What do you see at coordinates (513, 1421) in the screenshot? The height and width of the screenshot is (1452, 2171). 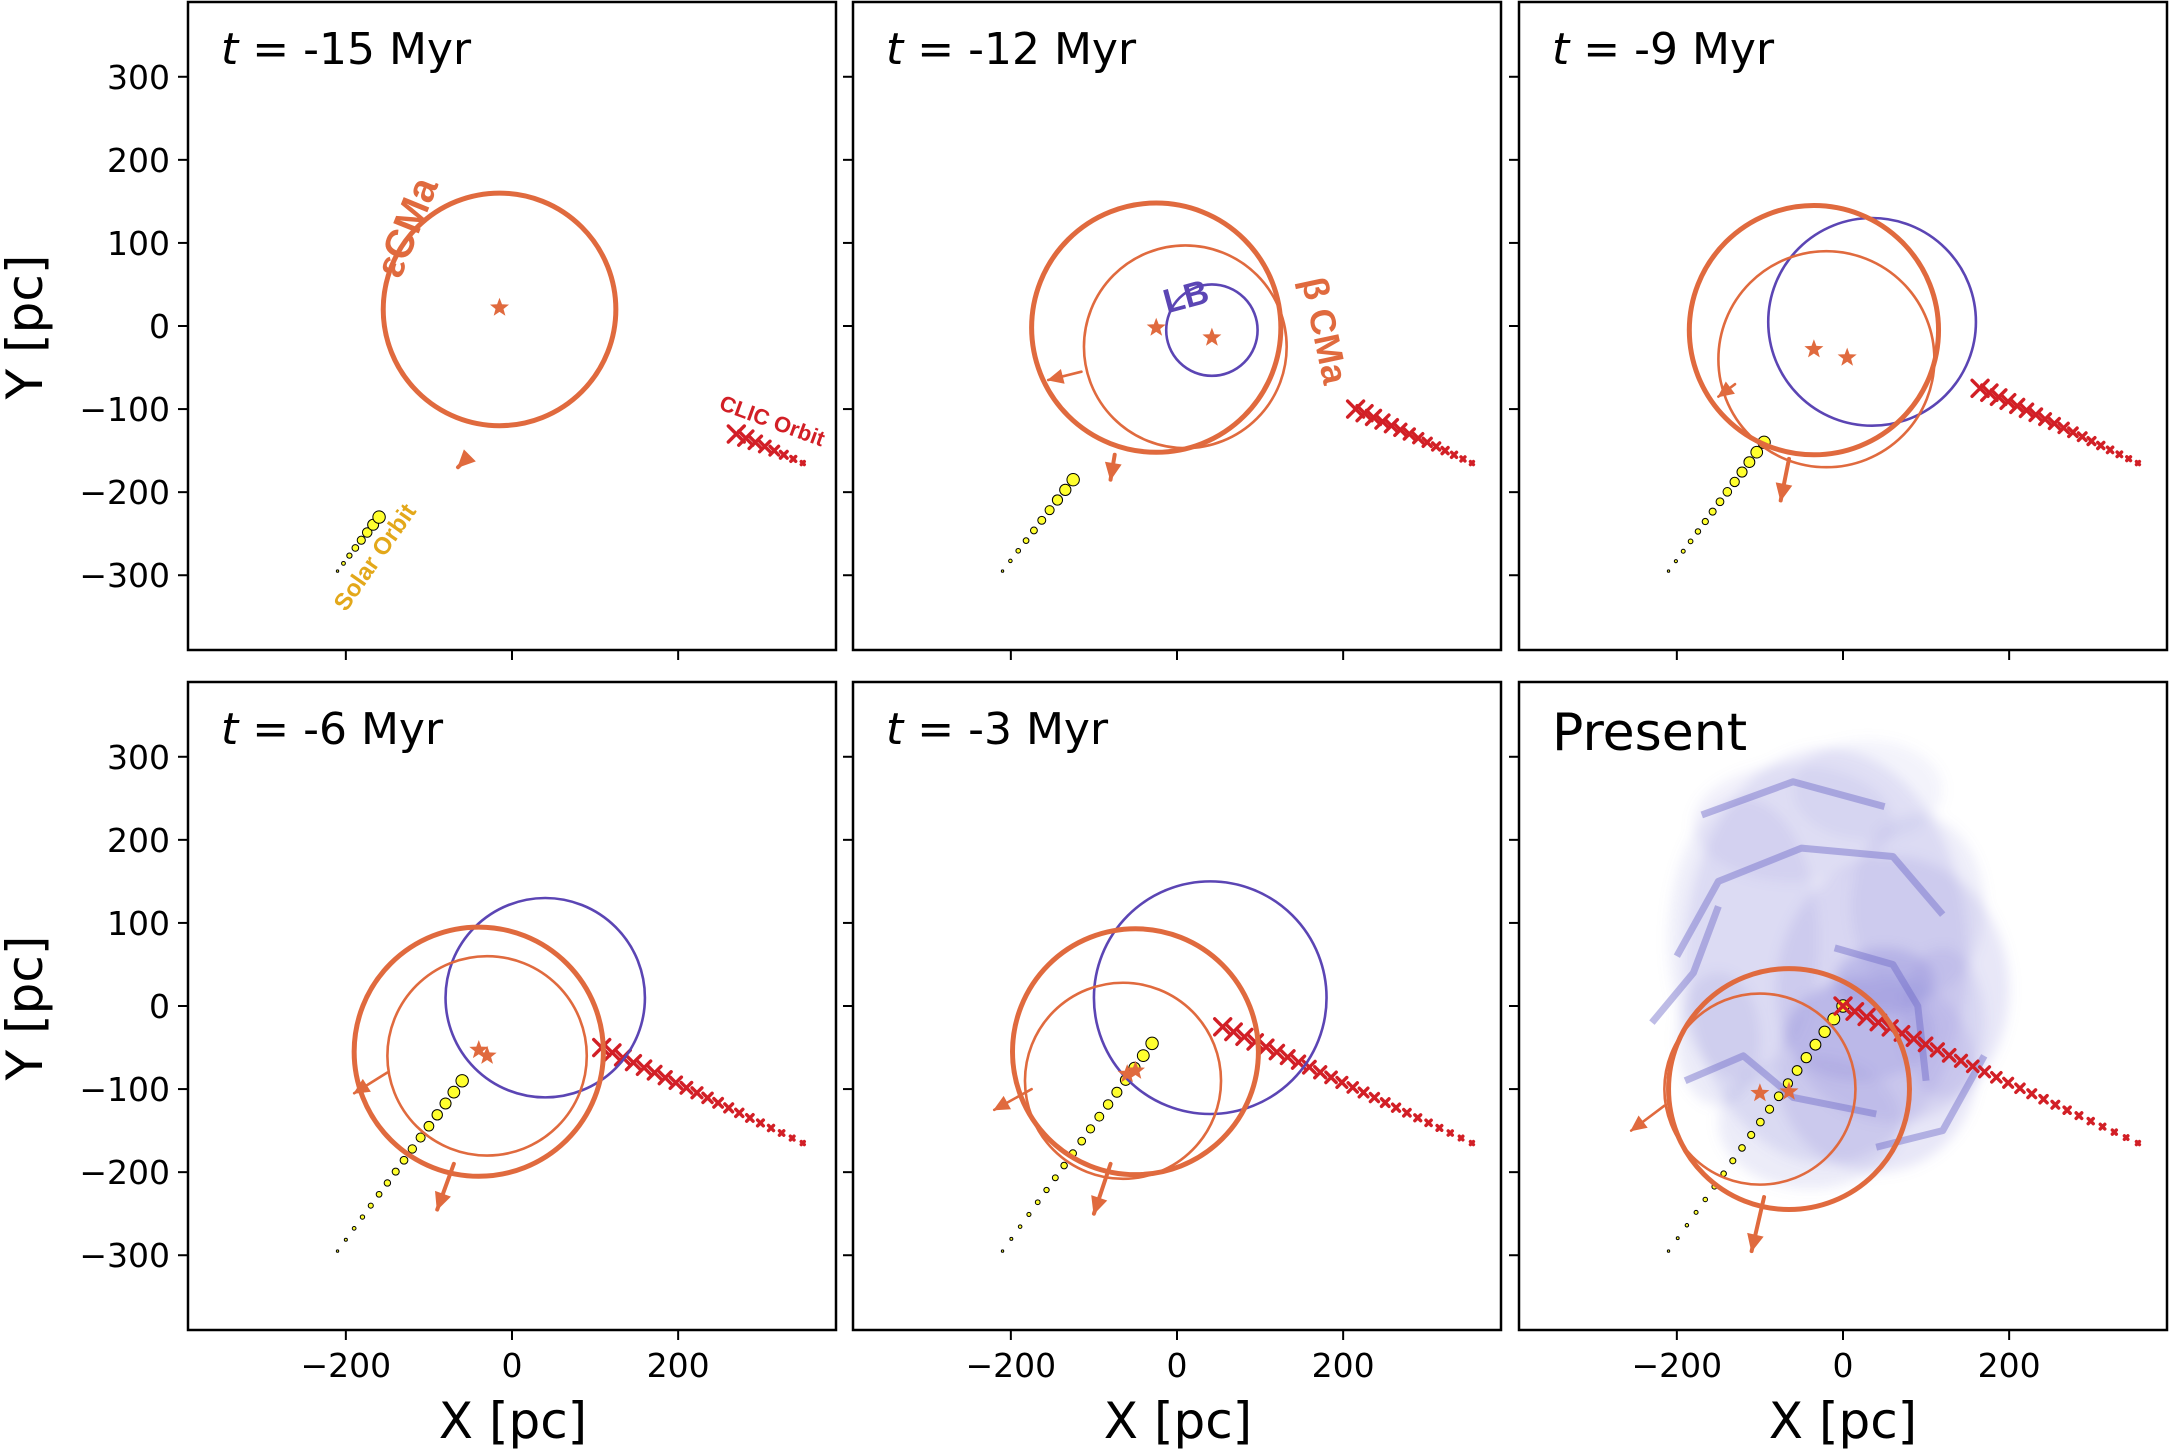 I see `x-axis-label-left: X [pc]` at bounding box center [513, 1421].